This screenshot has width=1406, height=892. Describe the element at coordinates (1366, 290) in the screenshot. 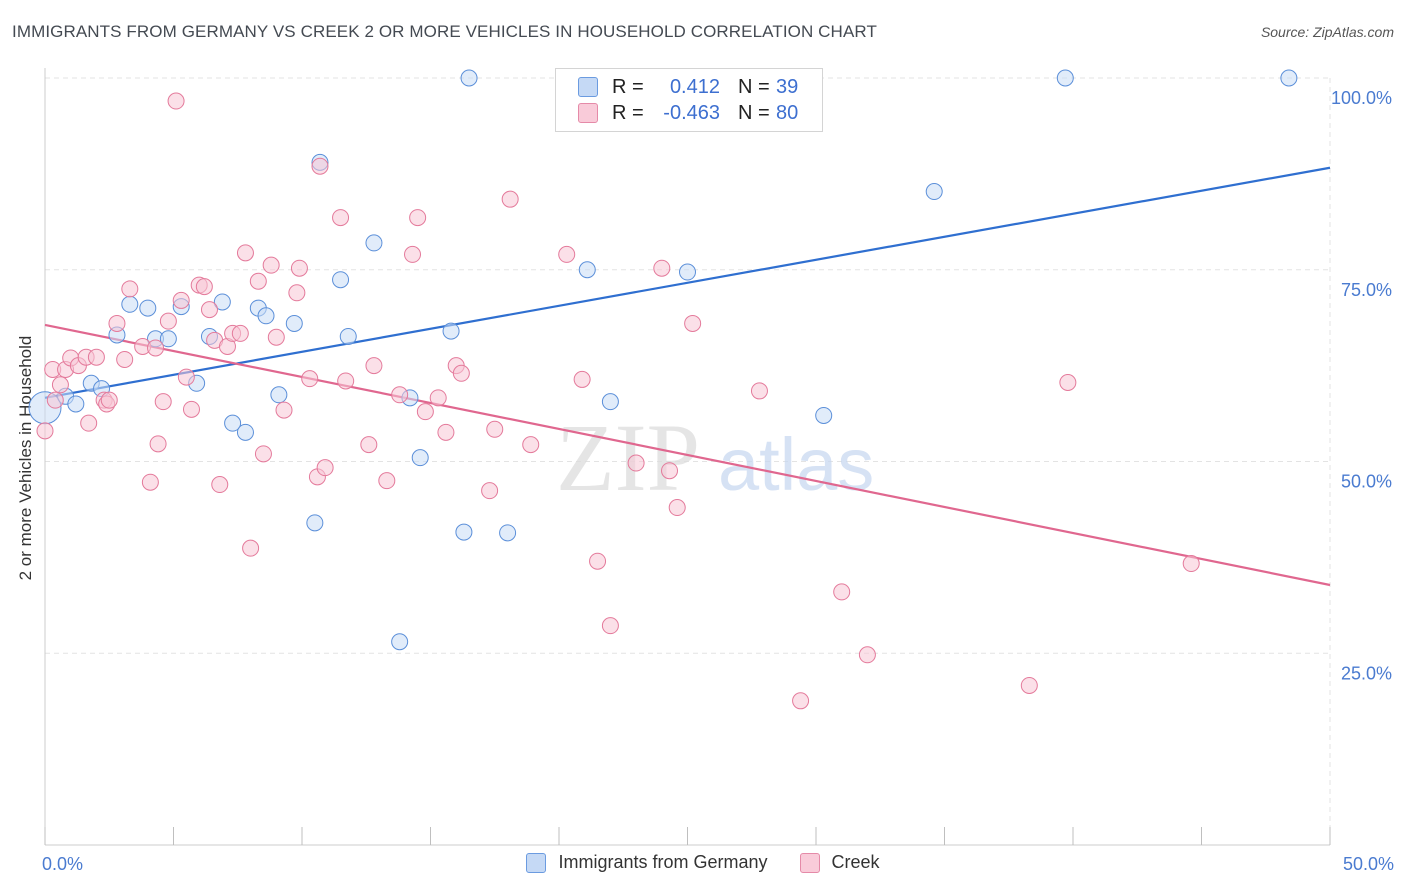

I see `y-tick-label: 75.0%` at that location.